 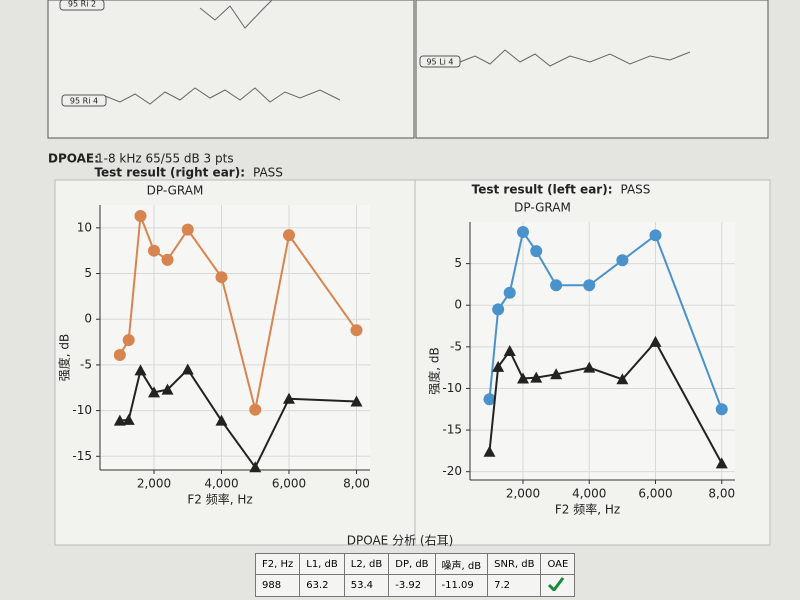 I want to click on table-cell: 63.2, so click(x=322, y=585).